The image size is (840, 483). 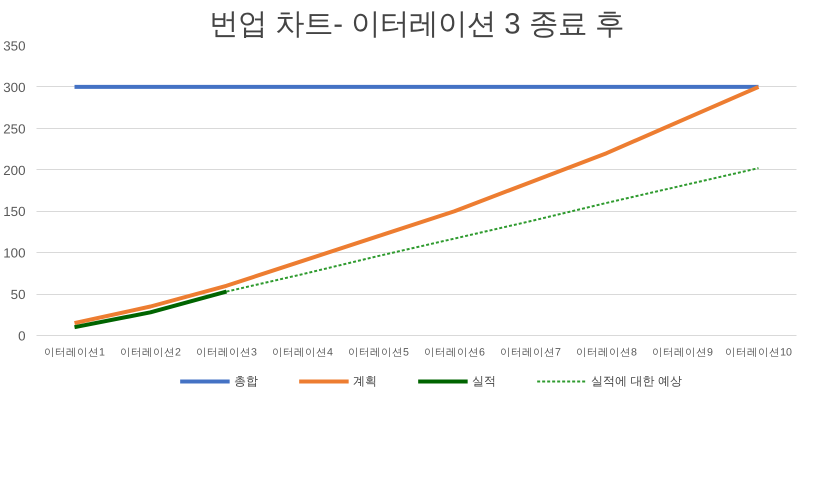 What do you see at coordinates (14, 87) in the screenshot?
I see `y-tick-label: 300` at bounding box center [14, 87].